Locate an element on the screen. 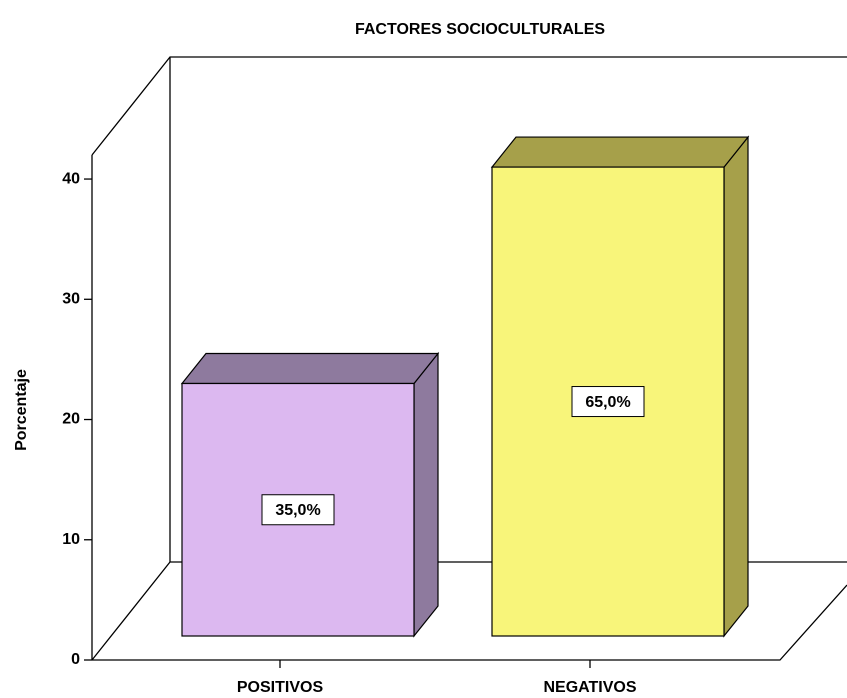  y-axis-label: Porcentaje is located at coordinates (21, 410).